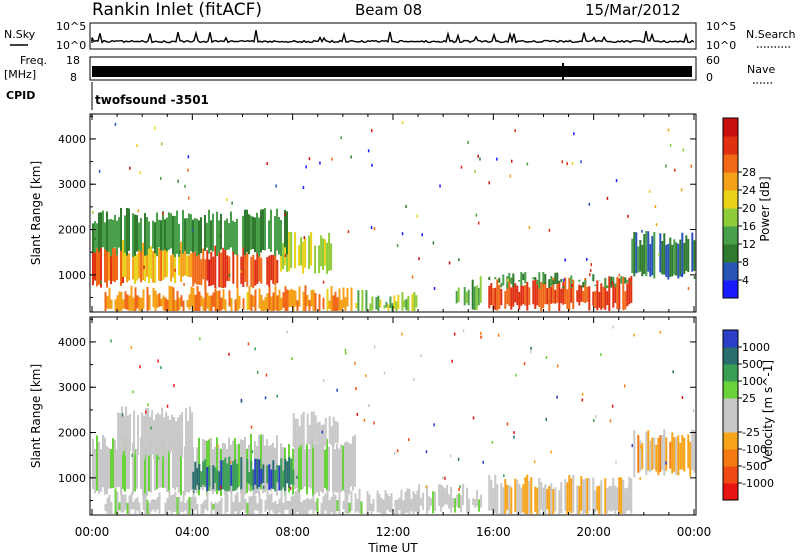 This screenshot has height=558, width=800. I want to click on power-ylabel: Slant Range [km], so click(36, 213).